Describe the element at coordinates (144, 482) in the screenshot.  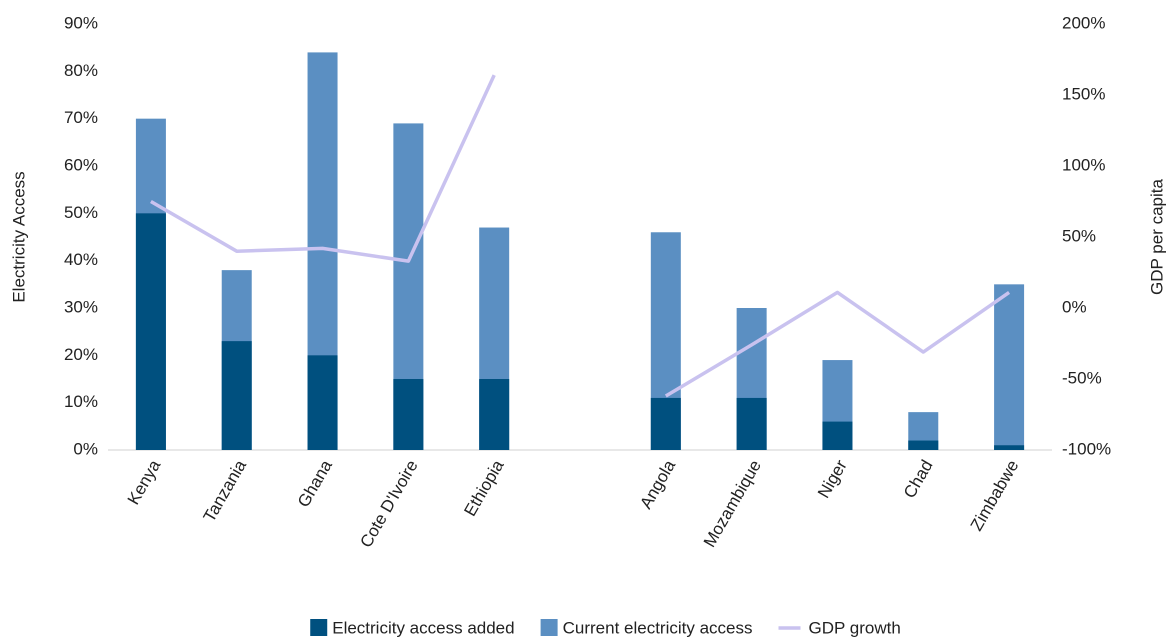
I see `x-tick-label: Kenya` at that location.